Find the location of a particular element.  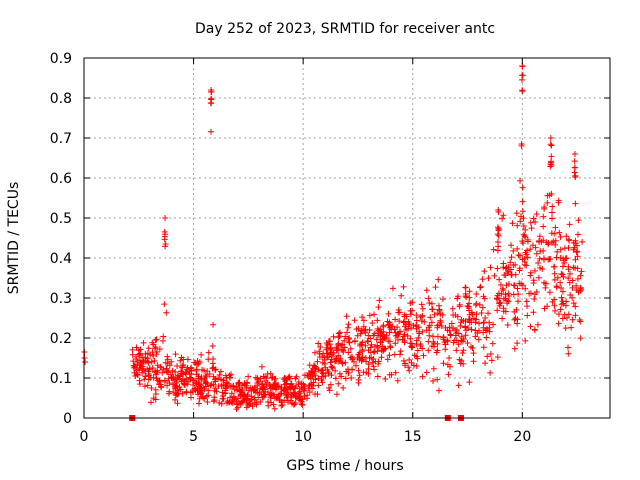

x-axis-label: GPS time / hours is located at coordinates (344, 466).